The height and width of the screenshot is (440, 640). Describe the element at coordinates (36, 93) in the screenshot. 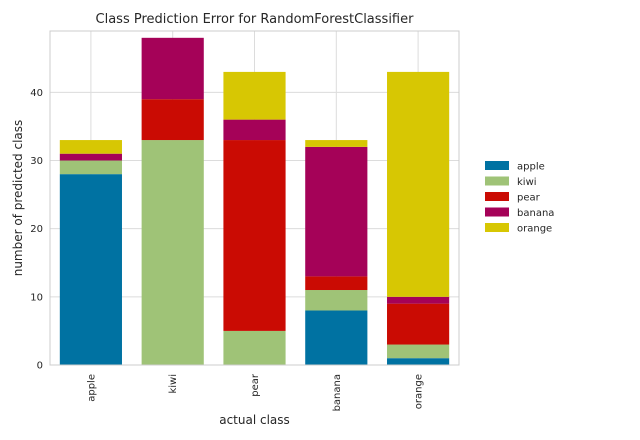

I see `y-tick-label: 40` at that location.